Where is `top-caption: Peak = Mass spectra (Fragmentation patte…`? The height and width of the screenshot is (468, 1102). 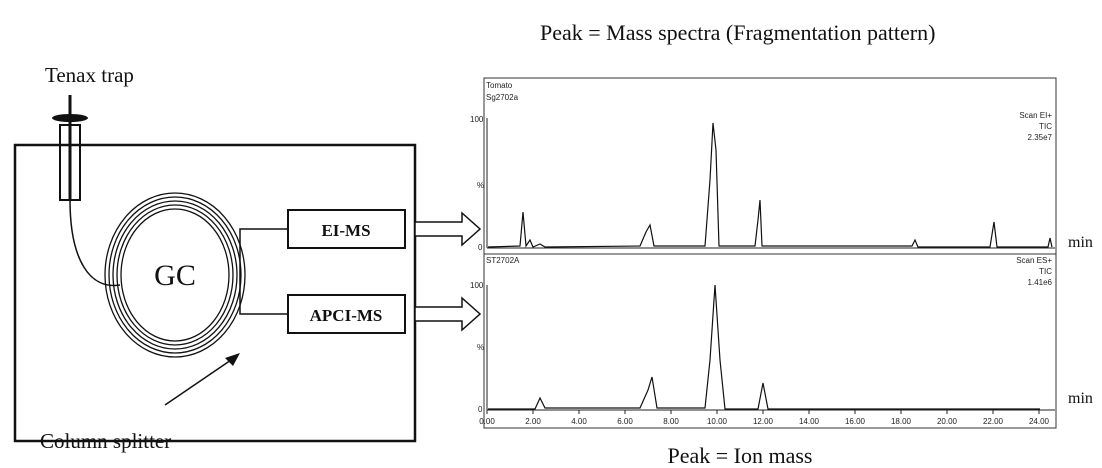 top-caption: Peak = Mass spectra (Fragmentation patte… is located at coordinates (737, 32).